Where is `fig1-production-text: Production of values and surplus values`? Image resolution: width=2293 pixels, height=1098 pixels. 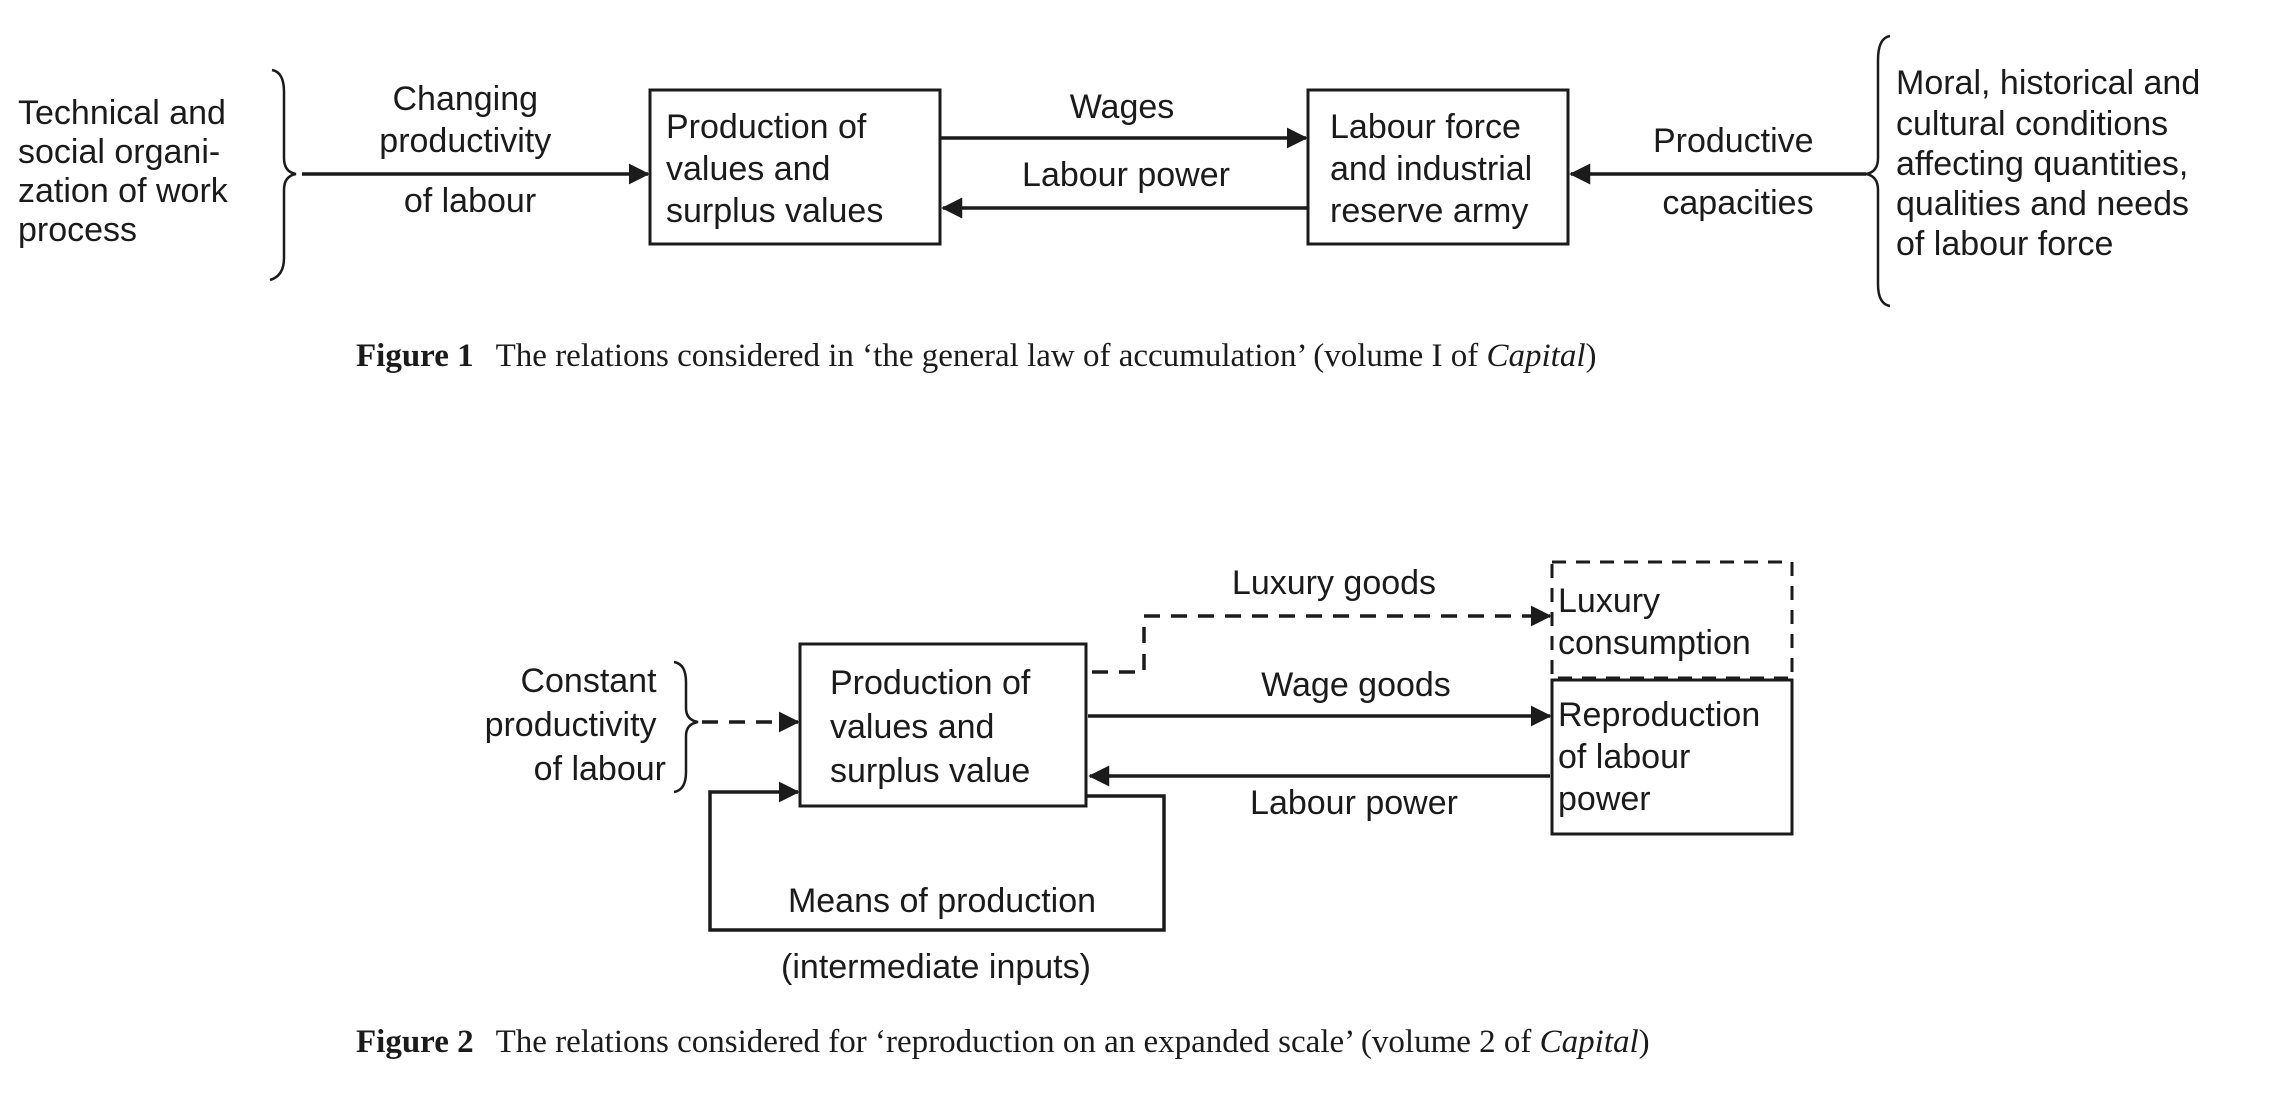 fig1-production-text: Production of values and surplus values is located at coordinates (774, 169).